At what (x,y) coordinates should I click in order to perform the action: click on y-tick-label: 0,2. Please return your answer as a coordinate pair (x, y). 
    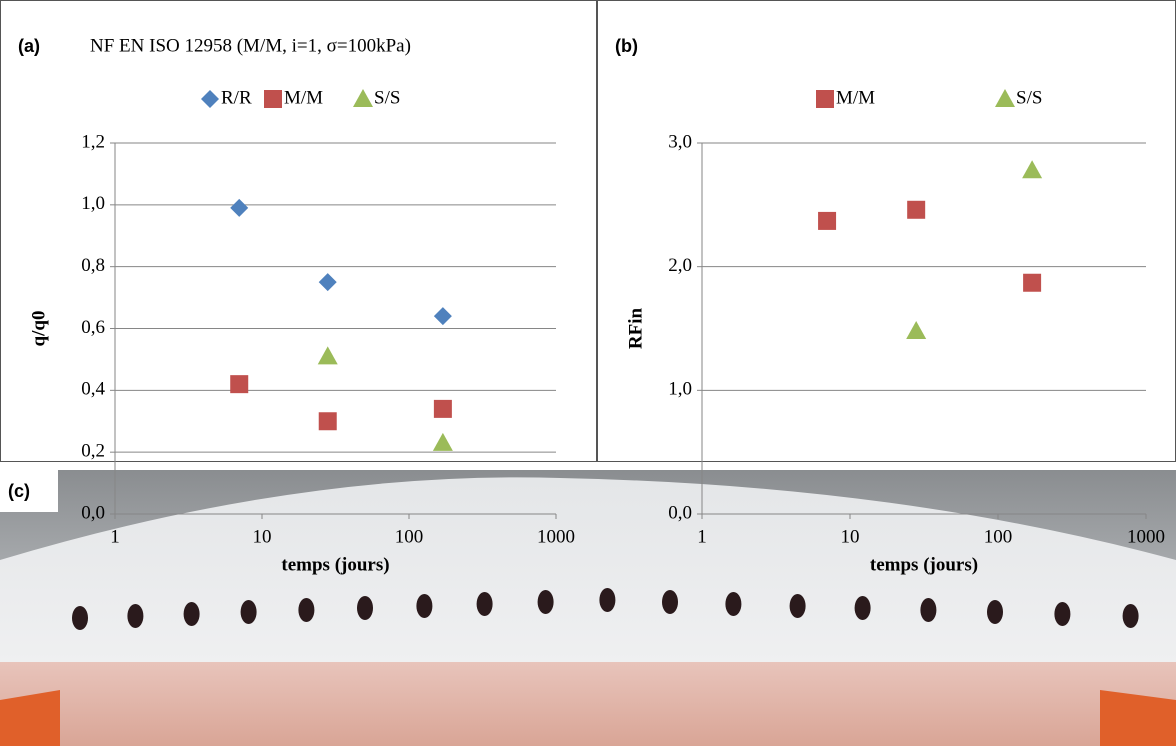
    Looking at the image, I should click on (93, 451).